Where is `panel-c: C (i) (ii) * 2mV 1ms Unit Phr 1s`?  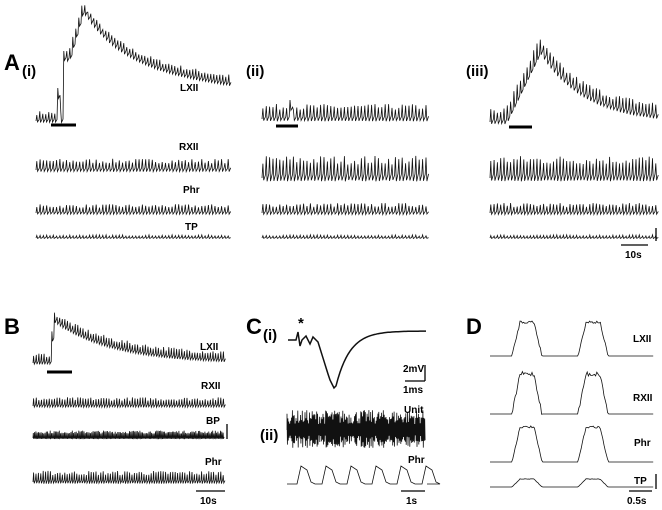
panel-c: C (i) (ii) * 2mV 1ms Unit Phr 1s is located at coordinates (343, 410).